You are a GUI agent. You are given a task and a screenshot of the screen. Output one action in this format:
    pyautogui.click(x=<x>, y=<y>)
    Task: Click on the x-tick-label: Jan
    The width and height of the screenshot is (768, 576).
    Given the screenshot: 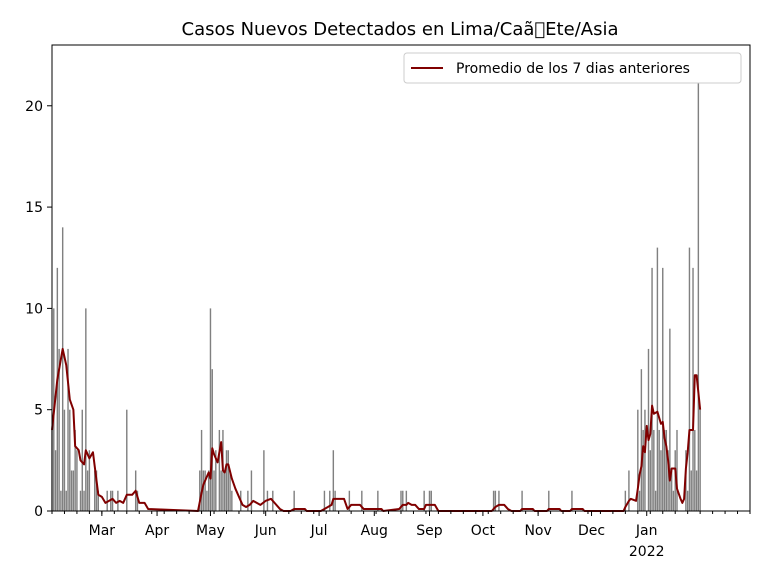 What is the action you would take?
    pyautogui.click(x=646, y=531)
    